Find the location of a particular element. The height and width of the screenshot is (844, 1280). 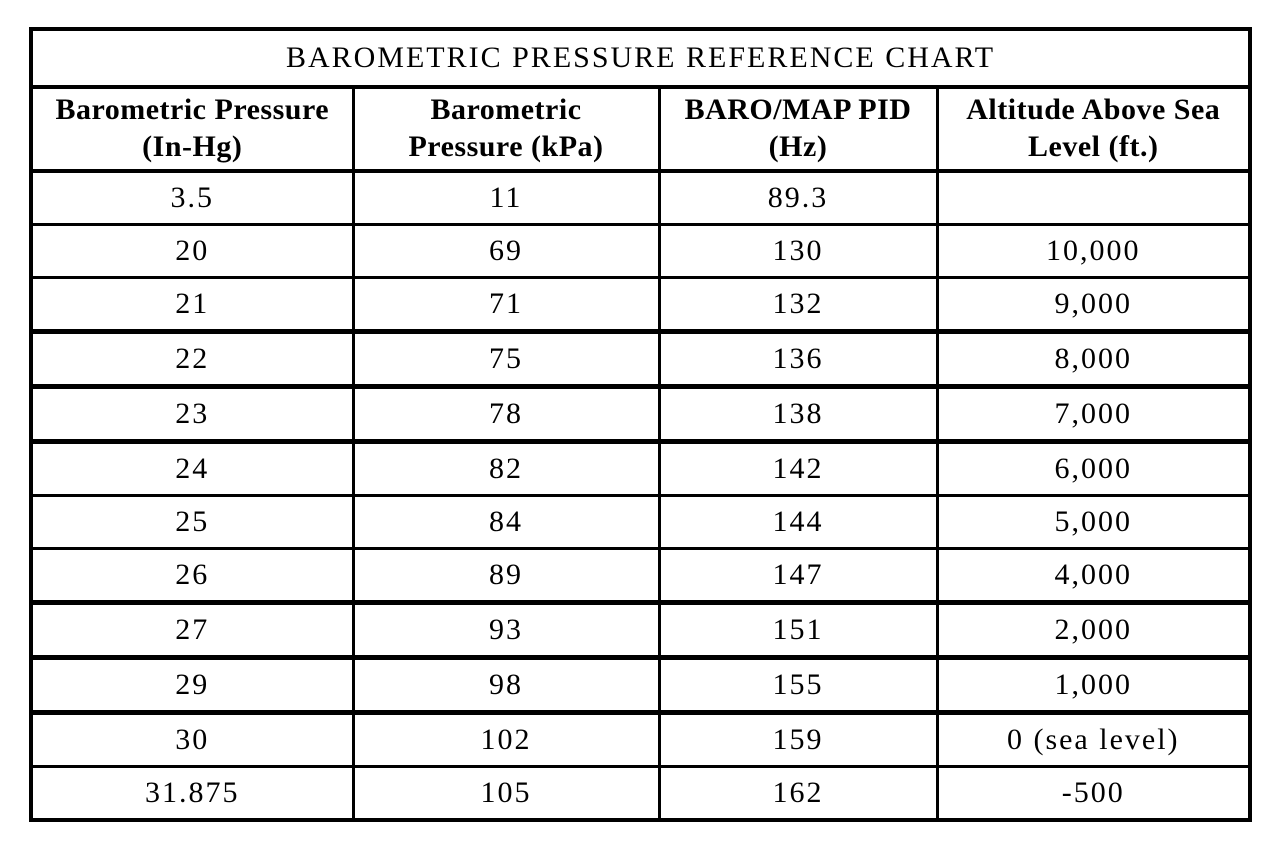

cell-pid-hz: 132 is located at coordinates (798, 305).